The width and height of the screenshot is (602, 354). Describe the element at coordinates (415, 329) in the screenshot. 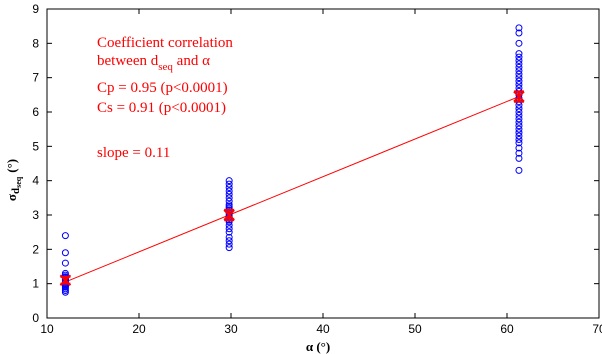

I see `x-tick-label: 50` at that location.